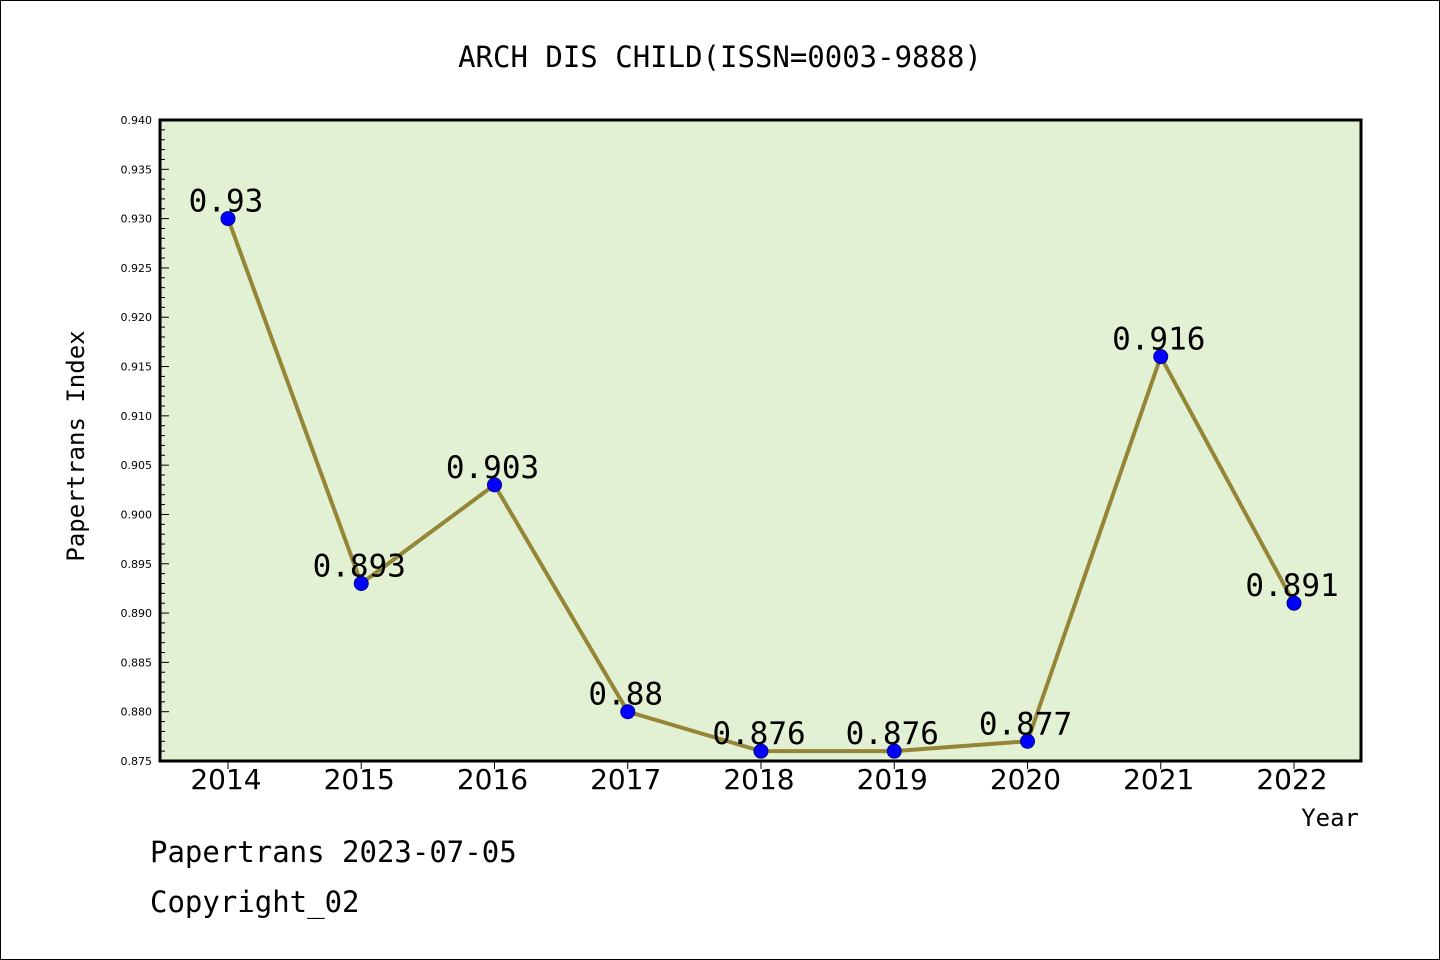 The height and width of the screenshot is (960, 1440). What do you see at coordinates (359, 779) in the screenshot?
I see `x-tick-label: 2015` at bounding box center [359, 779].